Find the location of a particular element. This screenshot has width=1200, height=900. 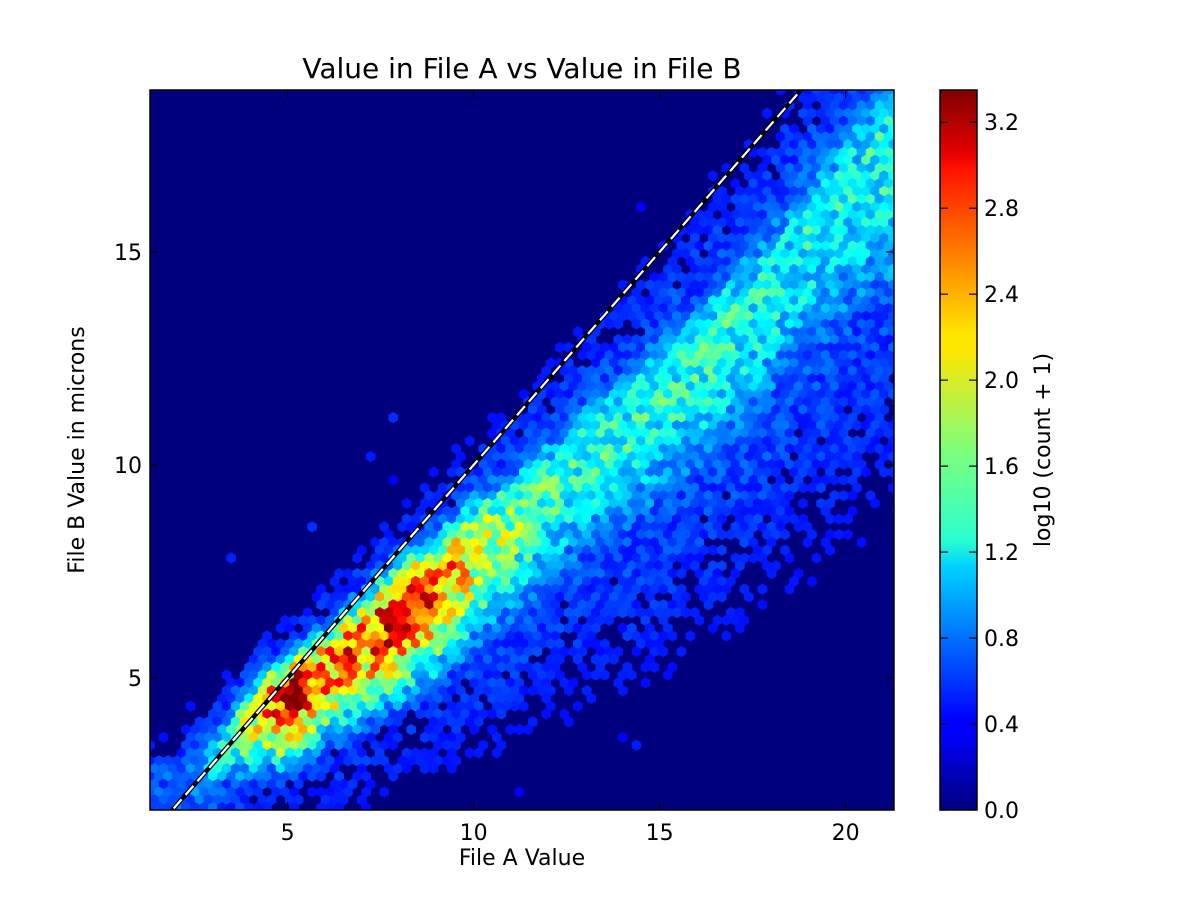

y-tick-label: 15 is located at coordinates (128, 253).